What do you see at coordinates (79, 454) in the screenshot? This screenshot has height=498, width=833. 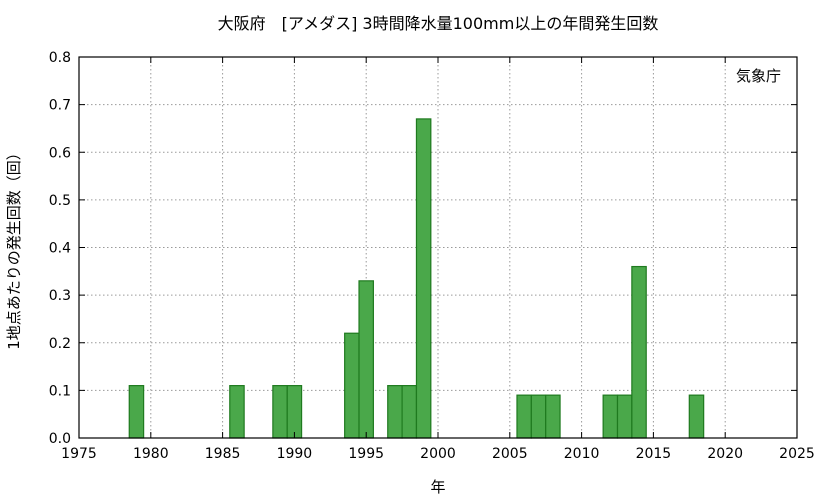 I see `x-tick-label: 1975` at bounding box center [79, 454].